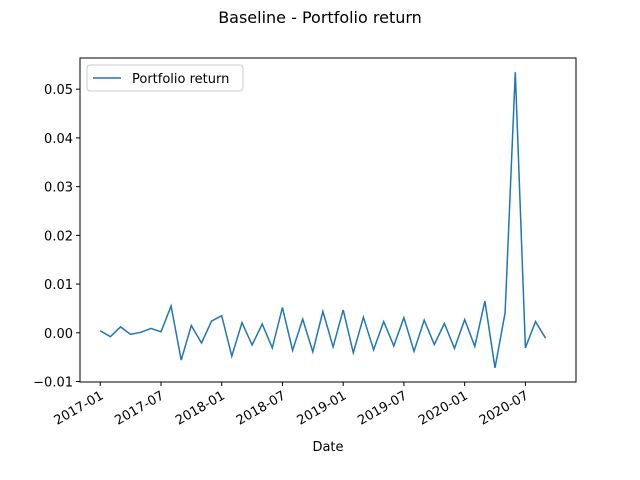  I want to click on y-tick-label: 0.00, so click(58, 334).